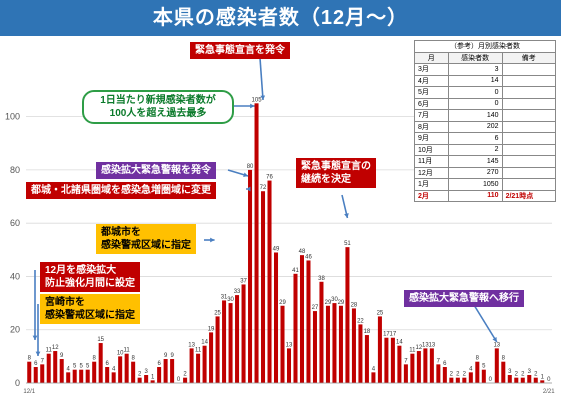 The height and width of the screenshot is (418, 561). I want to click on data-label: 29, so click(328, 303).